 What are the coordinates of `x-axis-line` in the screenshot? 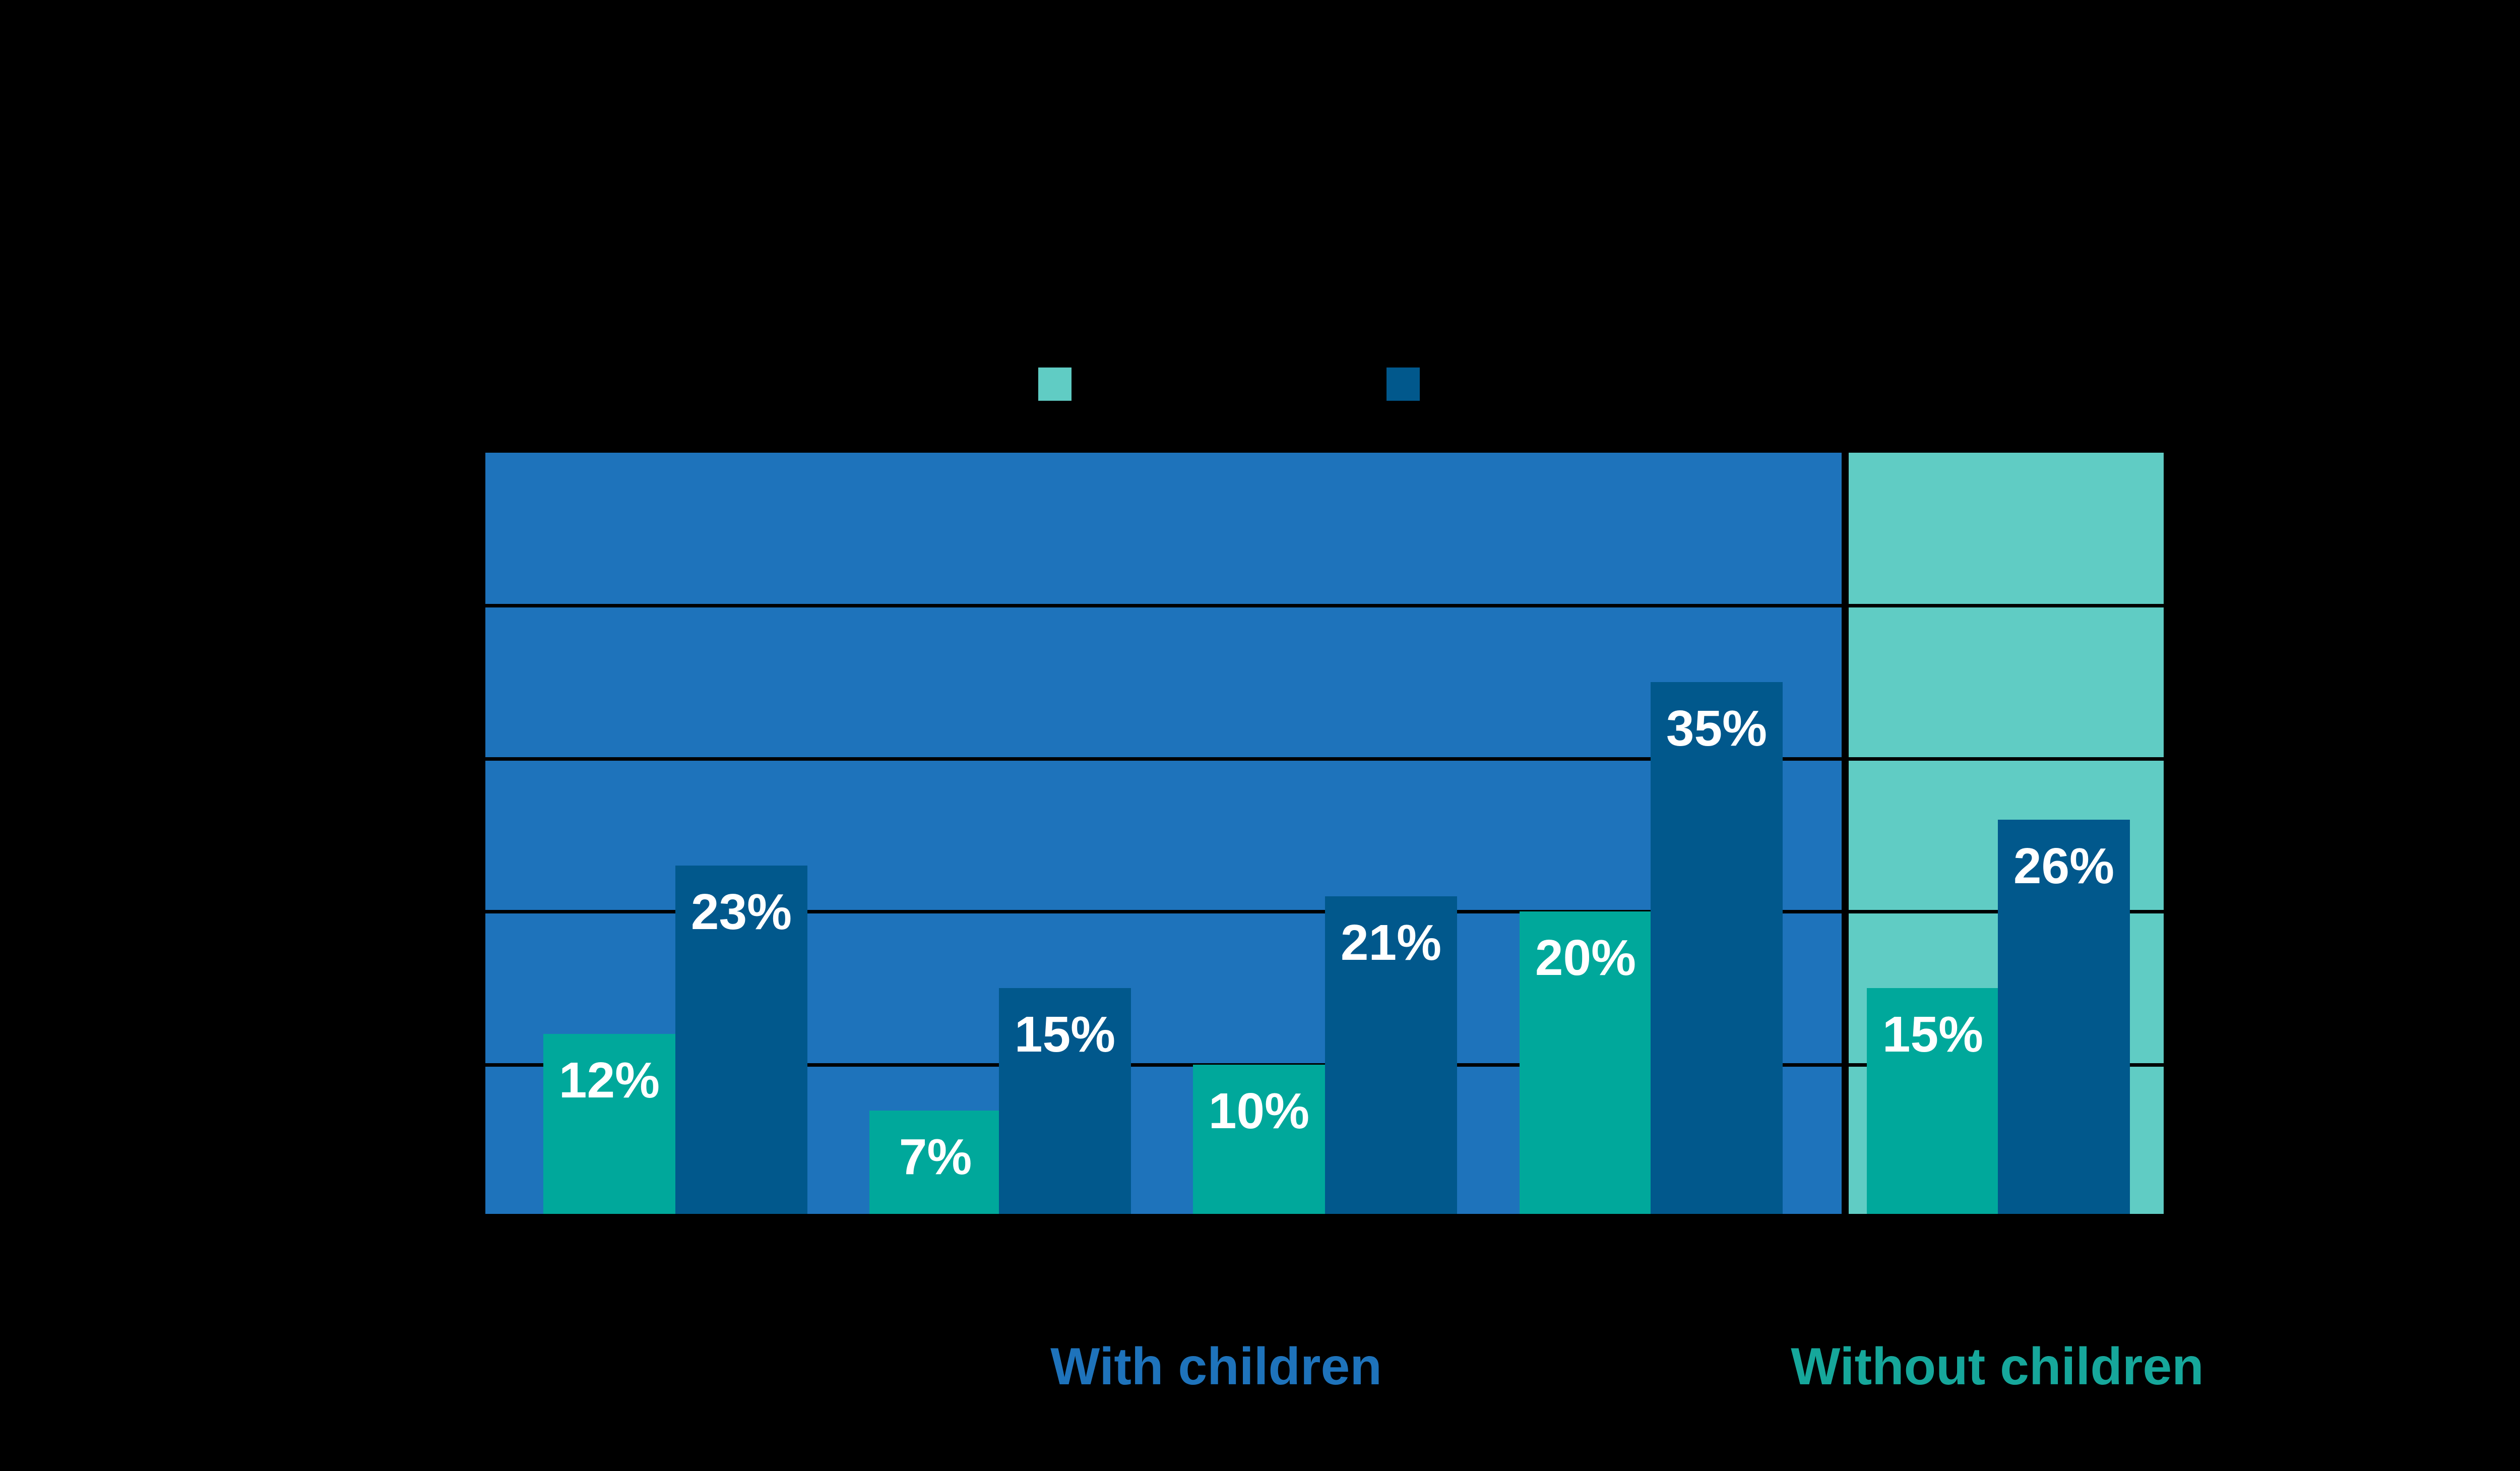 It's located at (1324, 1215).